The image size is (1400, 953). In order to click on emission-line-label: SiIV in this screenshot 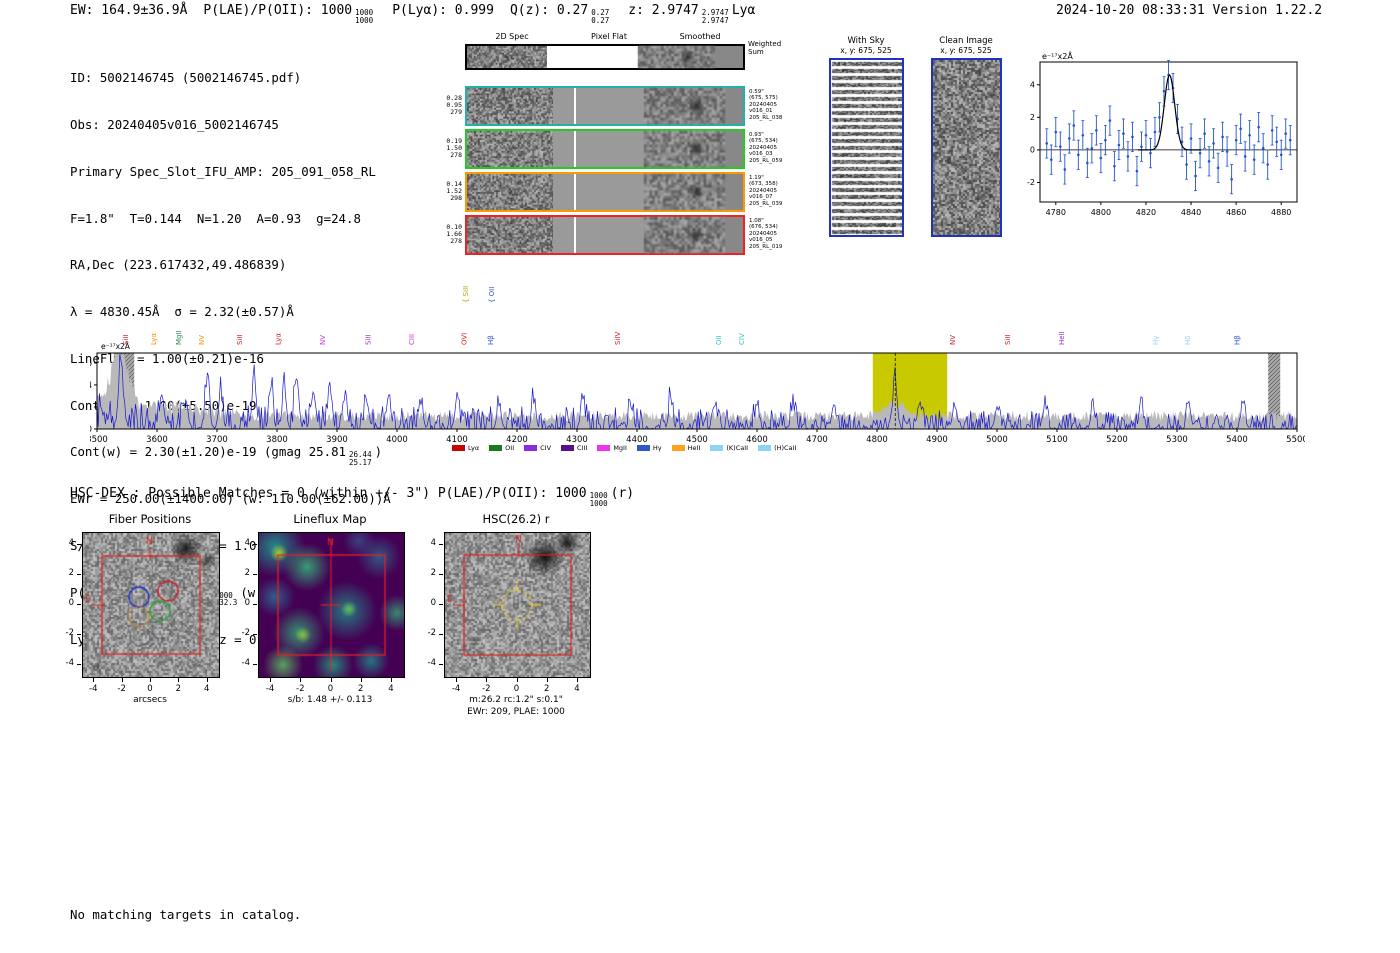, I will do `click(618, 338)`.